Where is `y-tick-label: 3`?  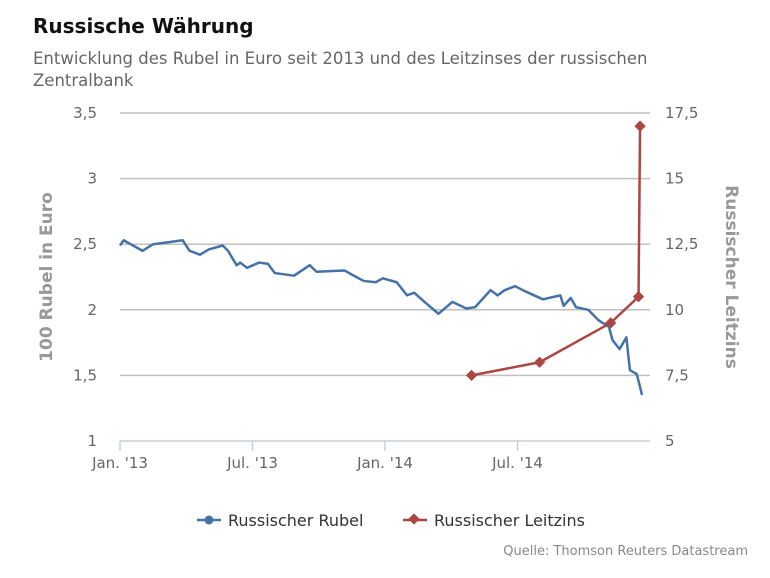 y-tick-label: 3 is located at coordinates (92, 179).